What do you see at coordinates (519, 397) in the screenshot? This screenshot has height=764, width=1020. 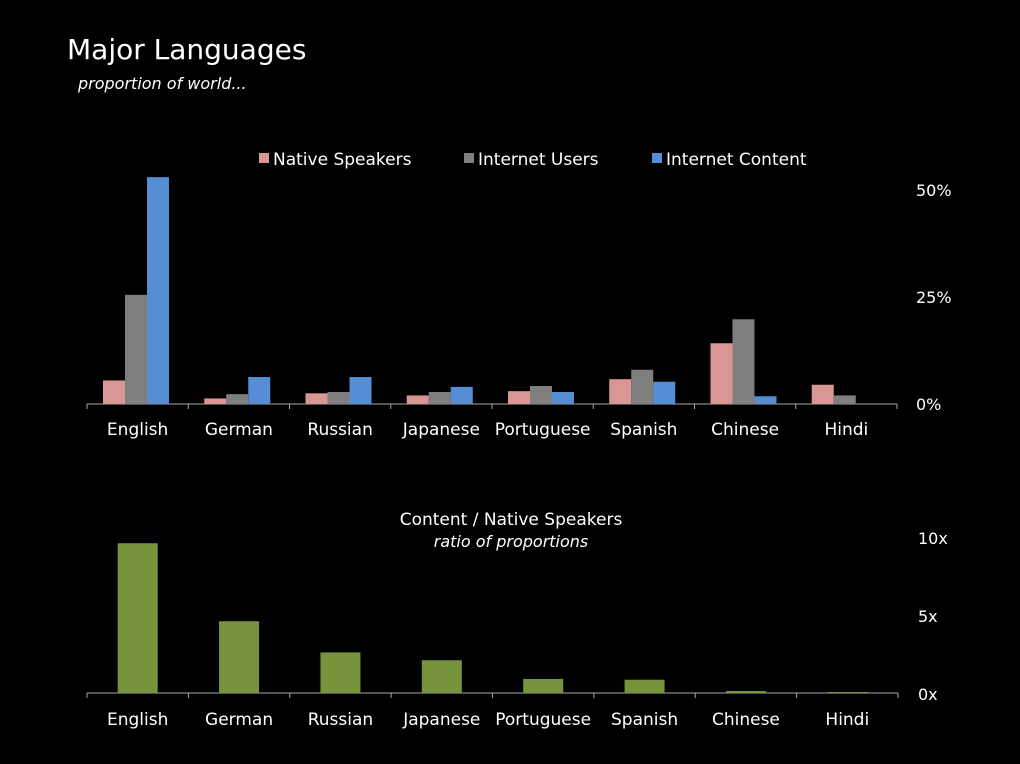 I see `bar-native-speakers-portuguese` at bounding box center [519, 397].